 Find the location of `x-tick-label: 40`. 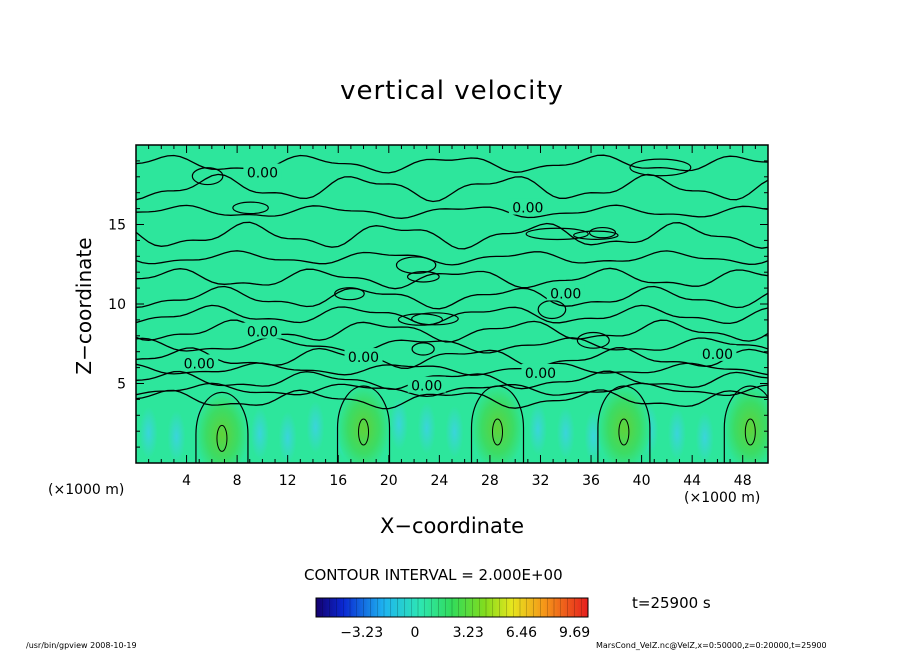

x-tick-label: 40 is located at coordinates (642, 481).